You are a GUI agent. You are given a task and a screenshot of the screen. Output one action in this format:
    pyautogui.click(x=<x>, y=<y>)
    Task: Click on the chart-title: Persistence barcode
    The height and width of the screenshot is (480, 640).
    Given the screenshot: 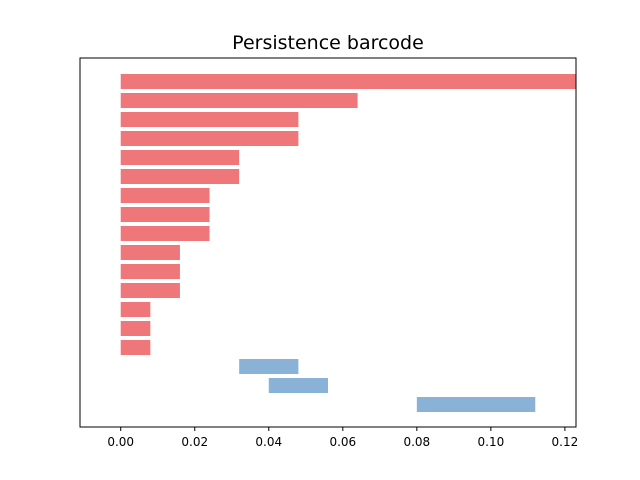 What is the action you would take?
    pyautogui.click(x=328, y=43)
    